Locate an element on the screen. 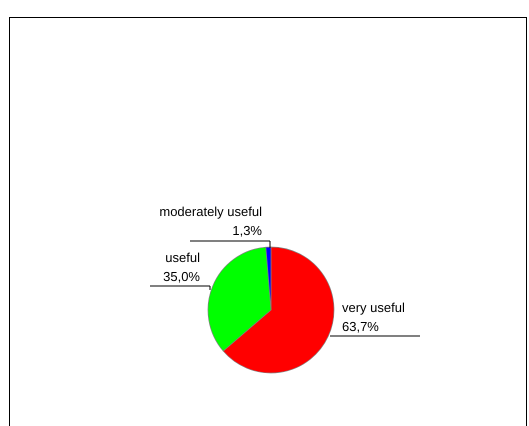 This screenshot has width=529, height=426. data-label: 1,3% is located at coordinates (247, 230).